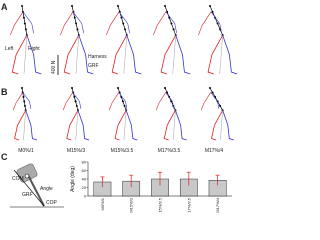 The height and width of the screenshot is (240, 320). I want to click on x-tick-label: M17%/4, so click(217, 204).